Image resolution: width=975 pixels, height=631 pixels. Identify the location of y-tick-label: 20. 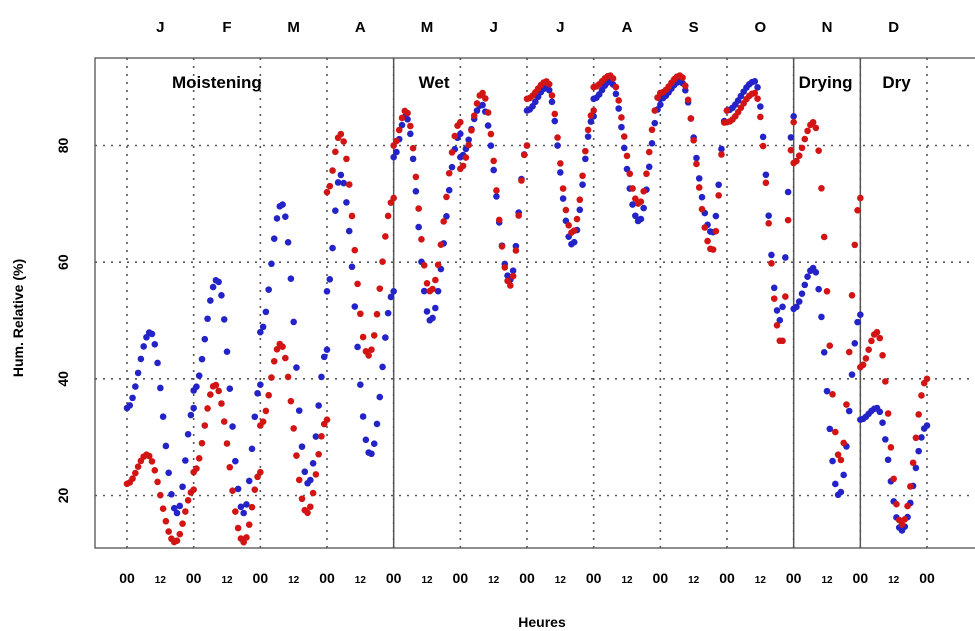
(63, 496).